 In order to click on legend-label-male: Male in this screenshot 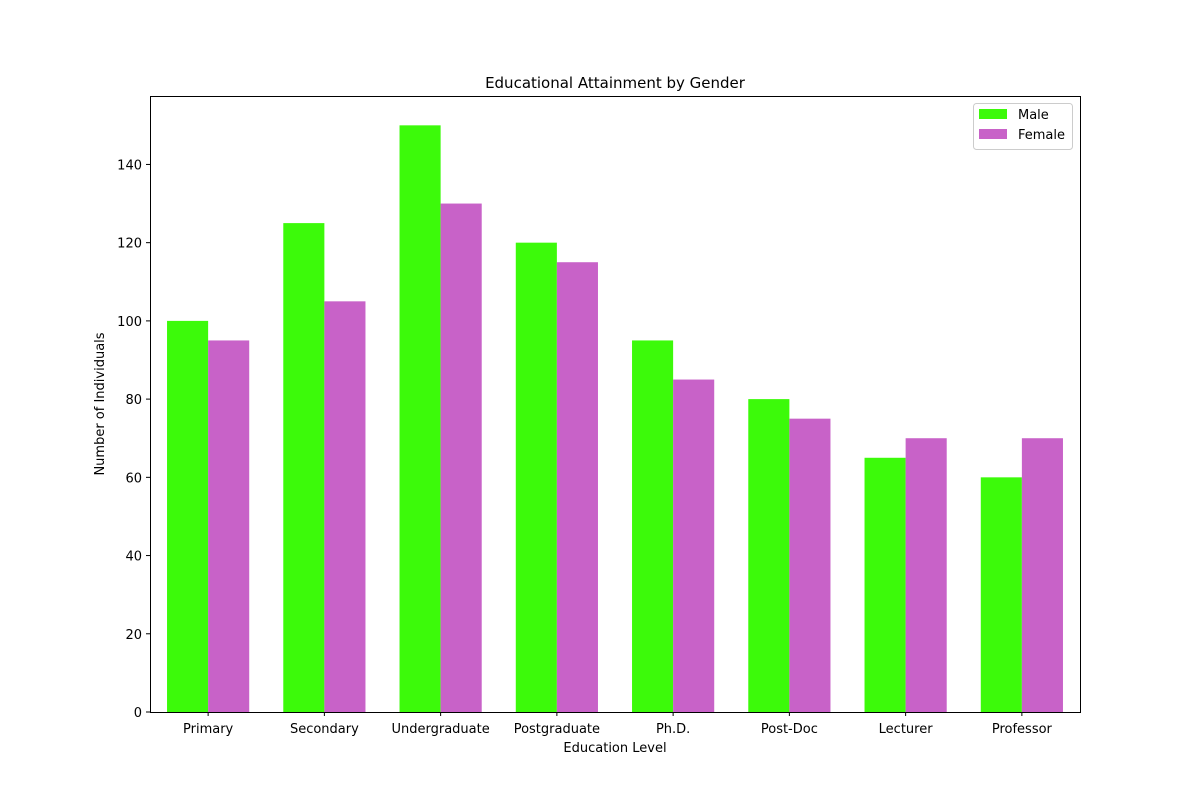, I will do `click(1033, 115)`.